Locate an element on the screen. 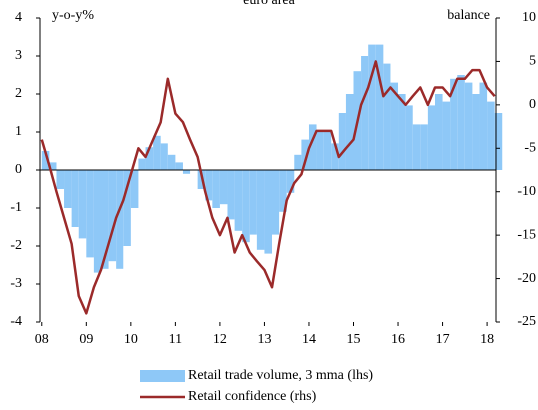 The height and width of the screenshot is (410, 538). chart-title: euro area is located at coordinates (269, 4).